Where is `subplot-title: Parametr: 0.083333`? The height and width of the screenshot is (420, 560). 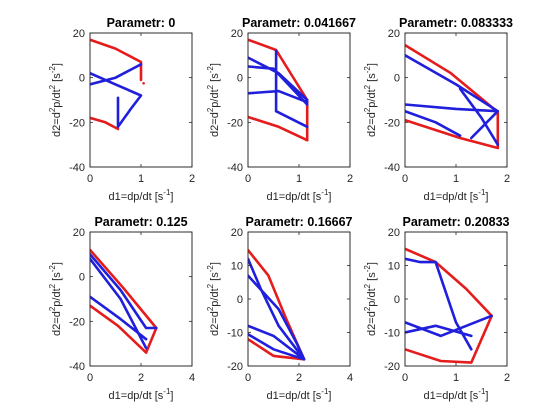 subplot-title: Parametr: 0.083333 is located at coordinates (456, 23).